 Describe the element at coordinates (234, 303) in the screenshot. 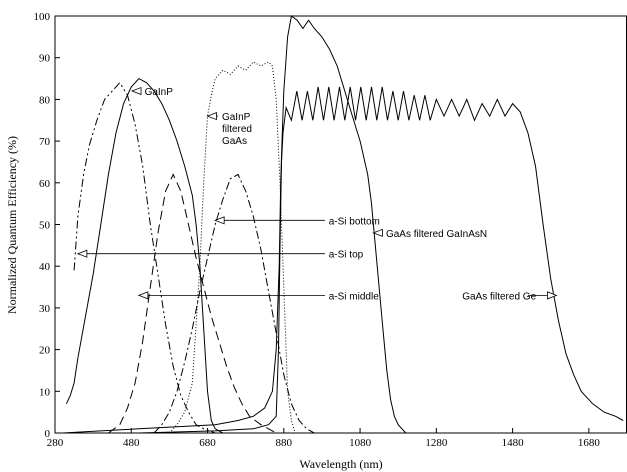

I see `series-a-si-bottom` at that location.